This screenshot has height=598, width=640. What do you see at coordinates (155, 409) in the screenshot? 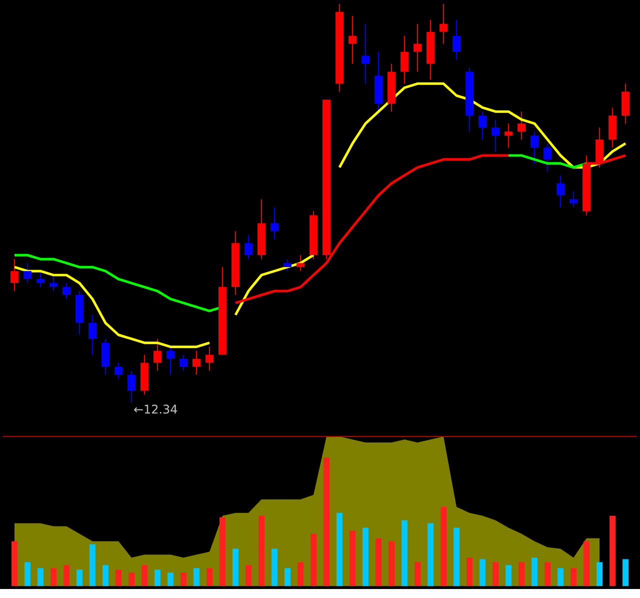
I see `annotation: ←12.34` at bounding box center [155, 409].